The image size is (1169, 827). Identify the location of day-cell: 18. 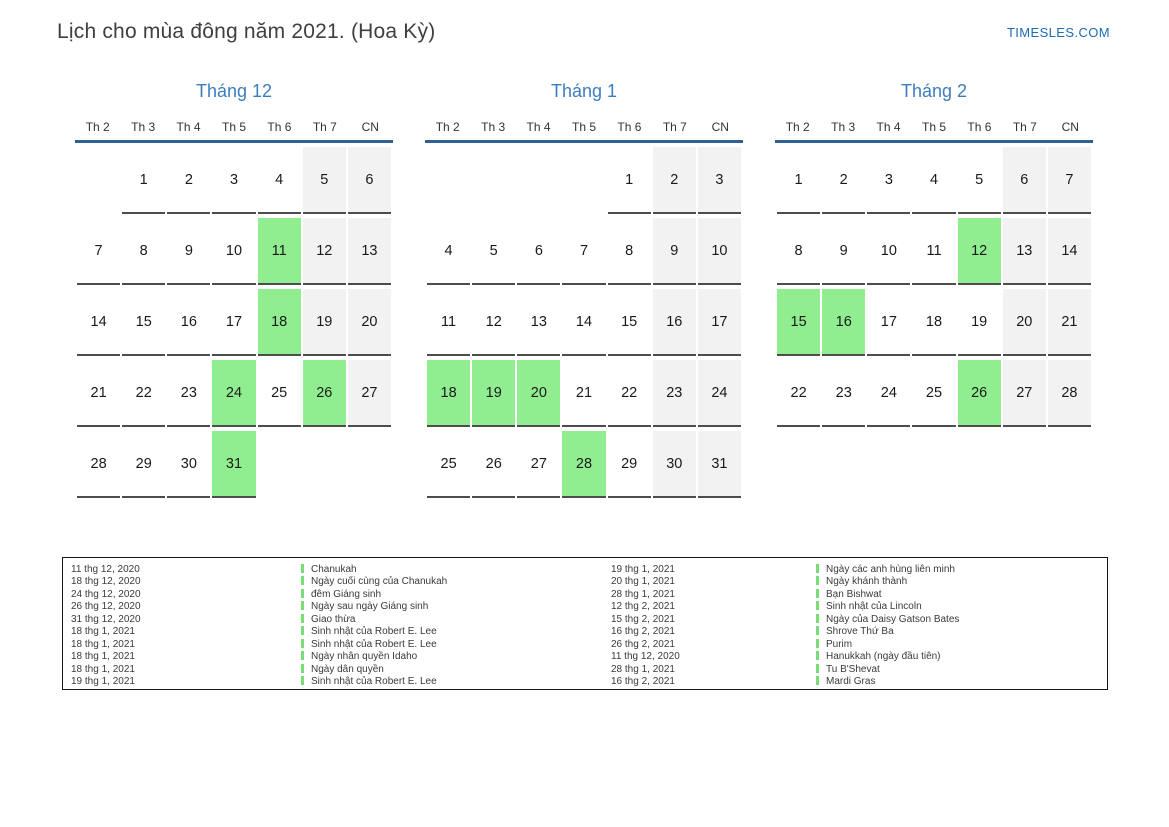
(934, 322).